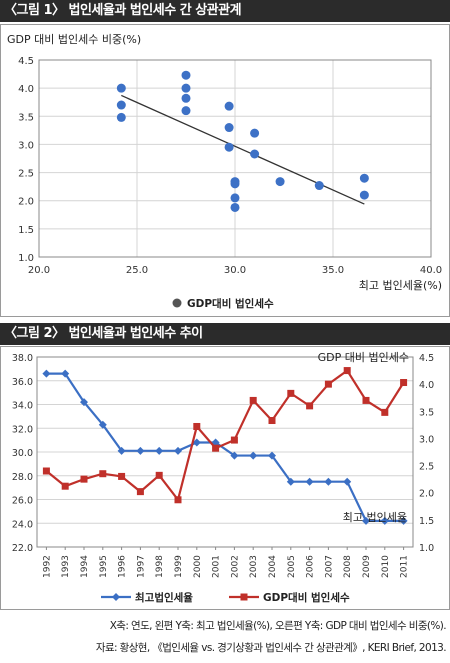 The height and width of the screenshot is (663, 450). Describe the element at coordinates (273, 566) in the screenshot. I see `x-tick-label: 2004` at that location.